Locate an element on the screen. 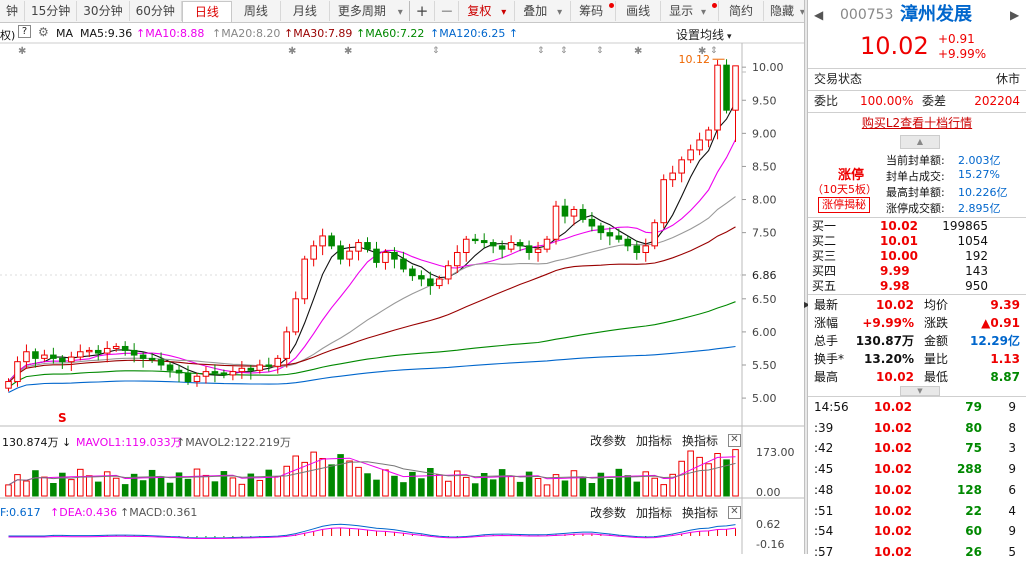  vol-add-indicator-button: 加指标 is located at coordinates (654, 441).